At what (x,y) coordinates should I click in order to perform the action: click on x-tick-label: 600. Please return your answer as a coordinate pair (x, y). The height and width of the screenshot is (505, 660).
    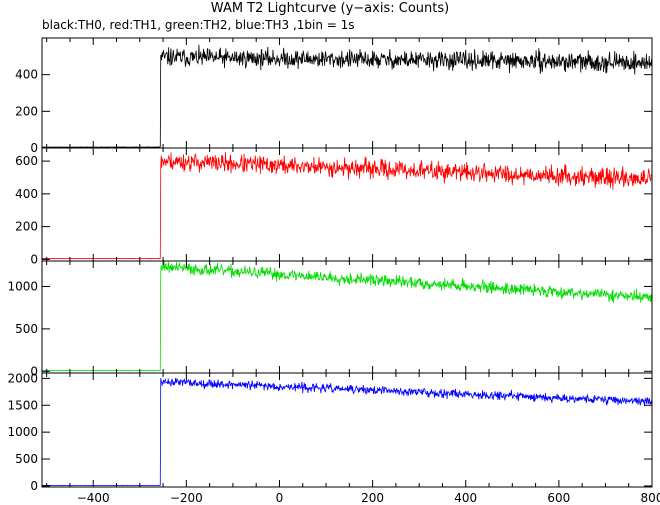
    Looking at the image, I should click on (558, 498).